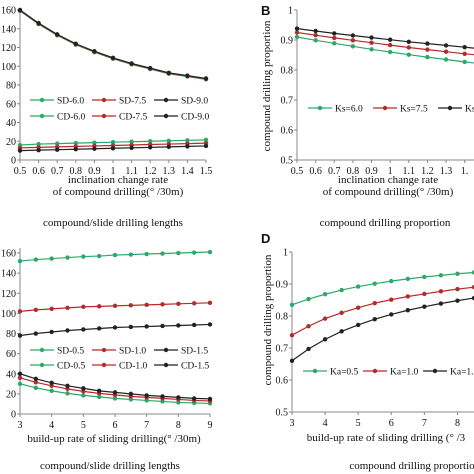 The image size is (474, 474). Describe the element at coordinates (8, 11) in the screenshot. I see `y-tick-label: 160` at that location.